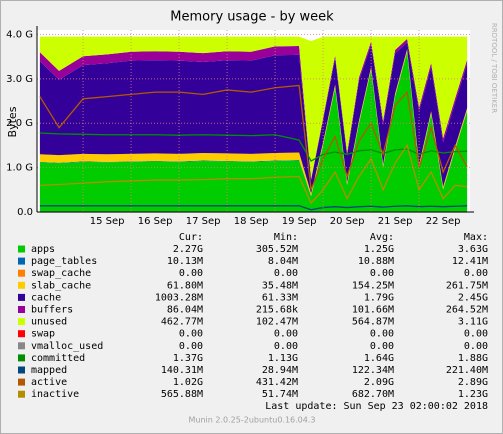  What do you see at coordinates (373, 370) in the screenshot?
I see `legend-stat: 122.34M` at bounding box center [373, 370].